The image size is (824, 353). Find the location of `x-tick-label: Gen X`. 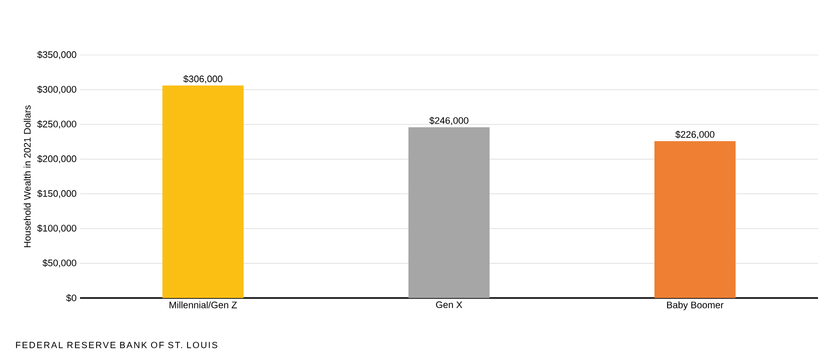

x-tick-label: Gen X is located at coordinates (449, 304).